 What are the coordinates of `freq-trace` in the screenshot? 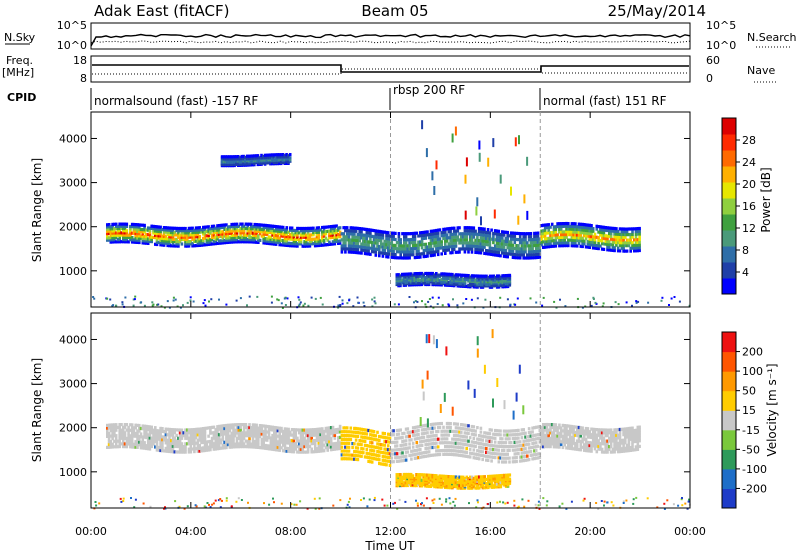 It's located at (390, 68).